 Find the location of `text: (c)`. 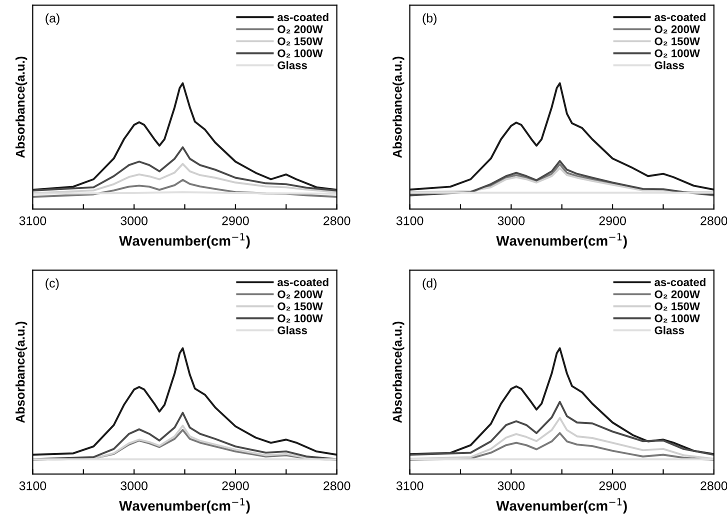

text: (c) is located at coordinates (52, 284).